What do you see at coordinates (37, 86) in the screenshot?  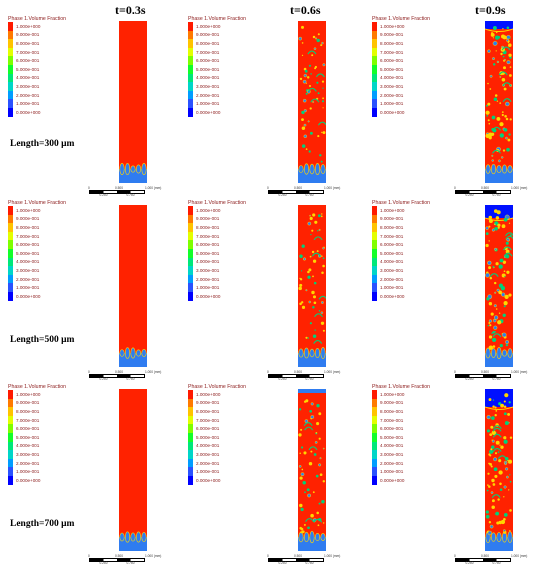 I see `legend-entry: 3.000e-001` at bounding box center [37, 86].